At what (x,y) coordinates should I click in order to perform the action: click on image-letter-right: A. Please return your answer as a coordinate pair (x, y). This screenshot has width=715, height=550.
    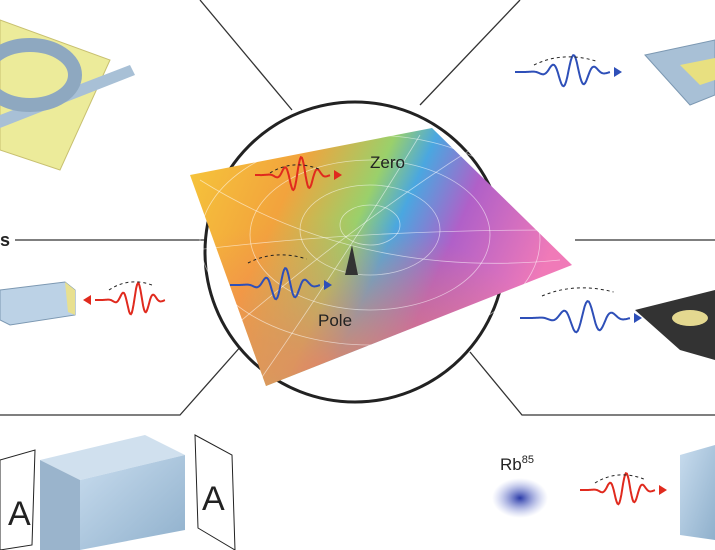
    Looking at the image, I should click on (213, 499).